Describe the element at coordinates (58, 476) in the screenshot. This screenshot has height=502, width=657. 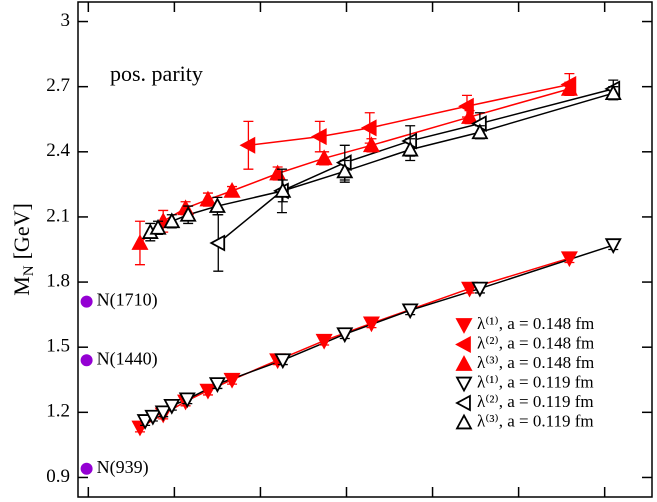
I see `y-tick-label: 0.9` at that location.